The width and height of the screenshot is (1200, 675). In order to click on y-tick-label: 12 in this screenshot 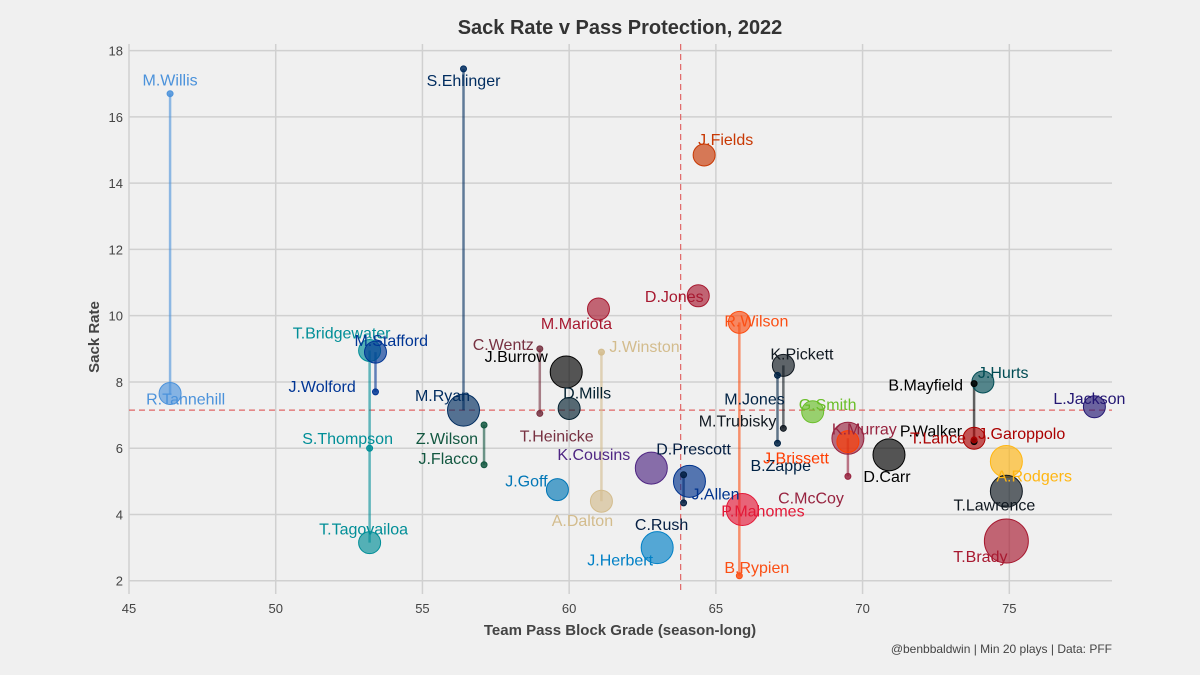, I will do `click(116, 249)`.